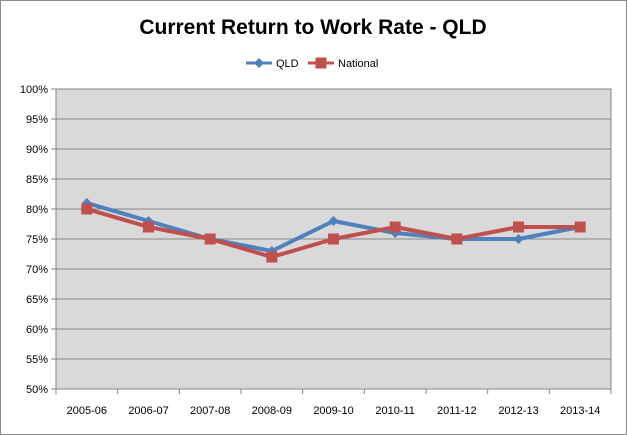  Describe the element at coordinates (148, 411) in the screenshot. I see `x-tick-label: 2006-07` at that location.